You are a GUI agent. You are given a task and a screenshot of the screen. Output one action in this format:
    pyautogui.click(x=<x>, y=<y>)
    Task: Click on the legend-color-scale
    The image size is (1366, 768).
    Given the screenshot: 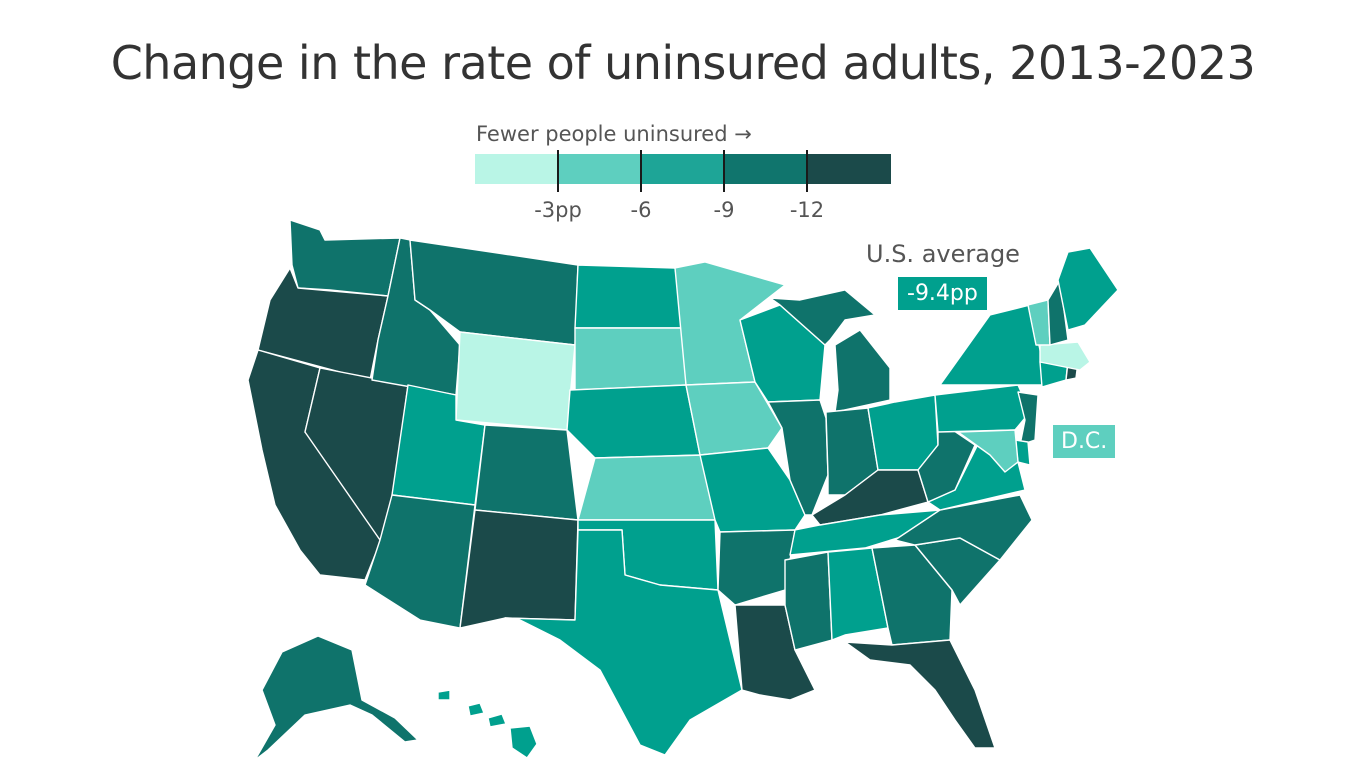 What is the action you would take?
    pyautogui.click(x=683, y=169)
    